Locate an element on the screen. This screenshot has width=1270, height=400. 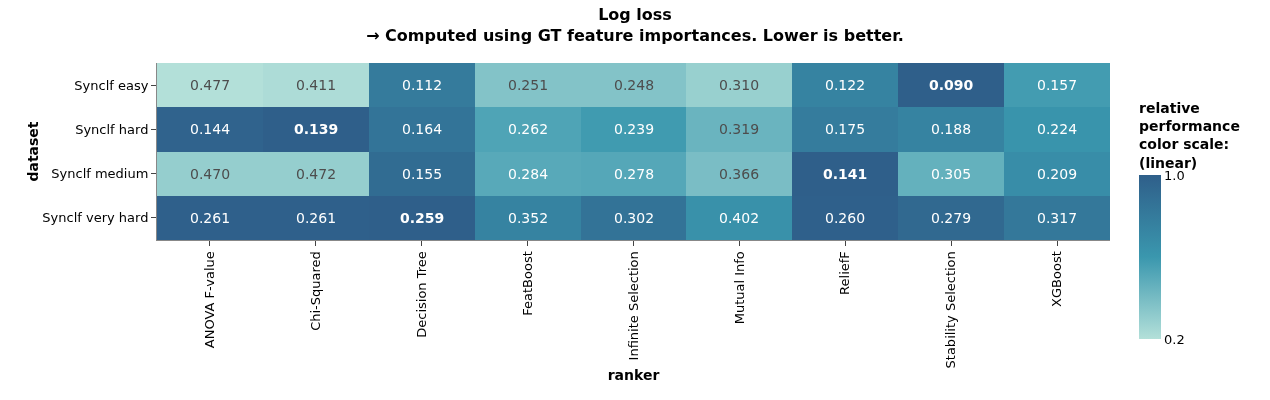
annotation: 0.144 is located at coordinates (210, 129).